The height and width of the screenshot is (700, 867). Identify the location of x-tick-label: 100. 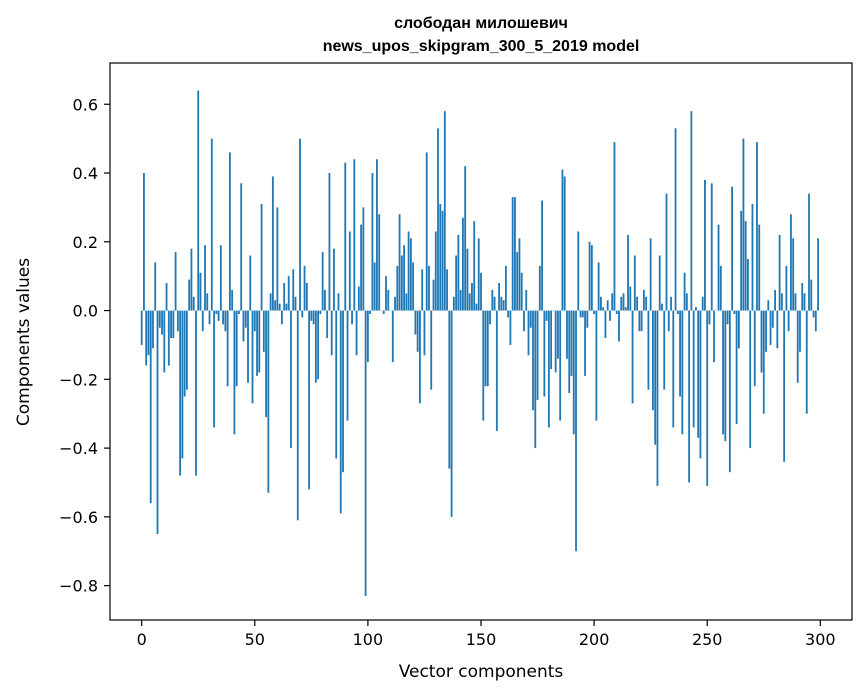
(368, 639).